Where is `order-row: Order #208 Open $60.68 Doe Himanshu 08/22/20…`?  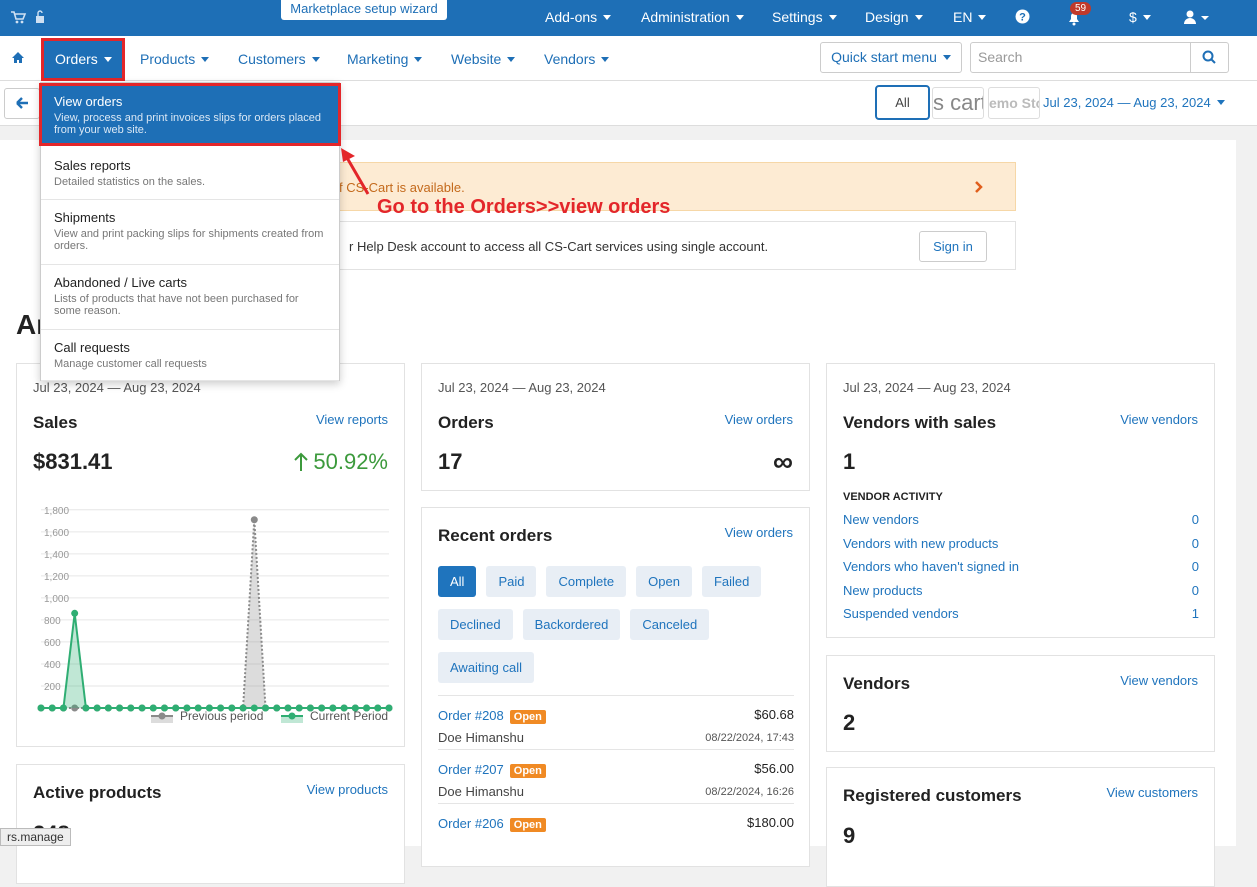 order-row: Order #208 Open $60.68 Doe Himanshu 08/22/20… is located at coordinates (616, 722).